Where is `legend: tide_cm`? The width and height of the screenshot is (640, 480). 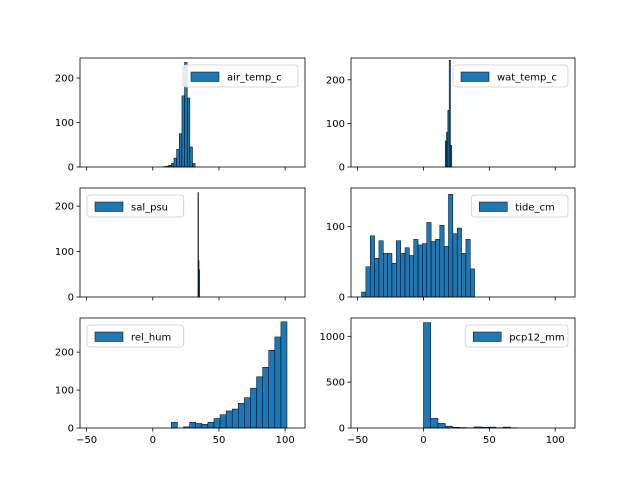
legend: tide_cm is located at coordinates (519, 206).